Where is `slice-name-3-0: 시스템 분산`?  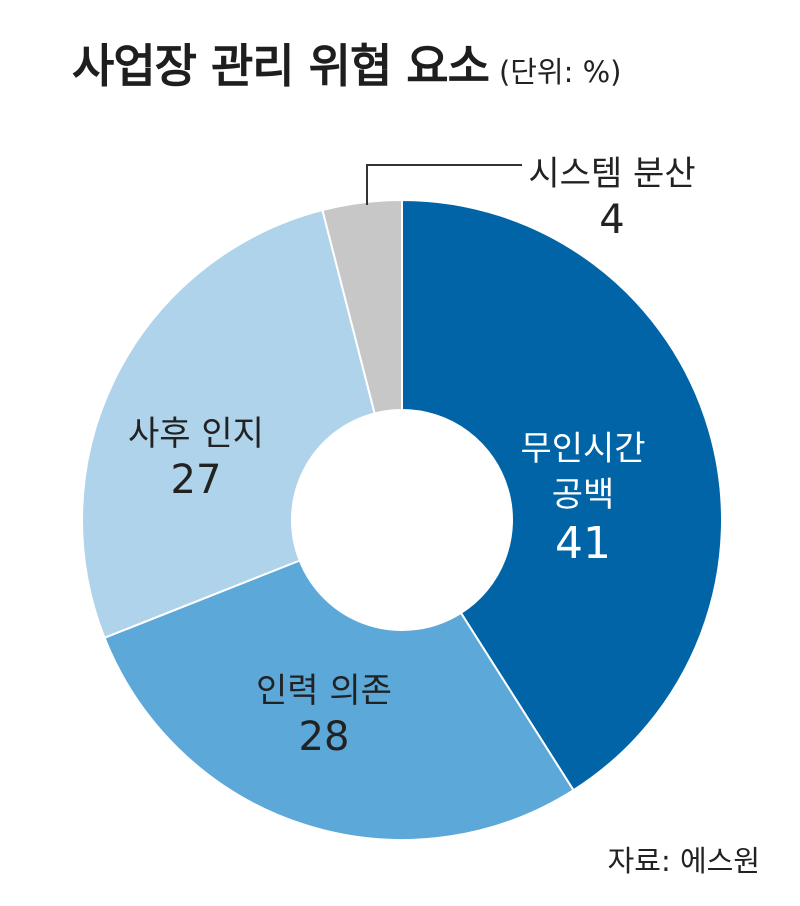
slice-name-3-0: 시스템 분산 is located at coordinates (611, 174).